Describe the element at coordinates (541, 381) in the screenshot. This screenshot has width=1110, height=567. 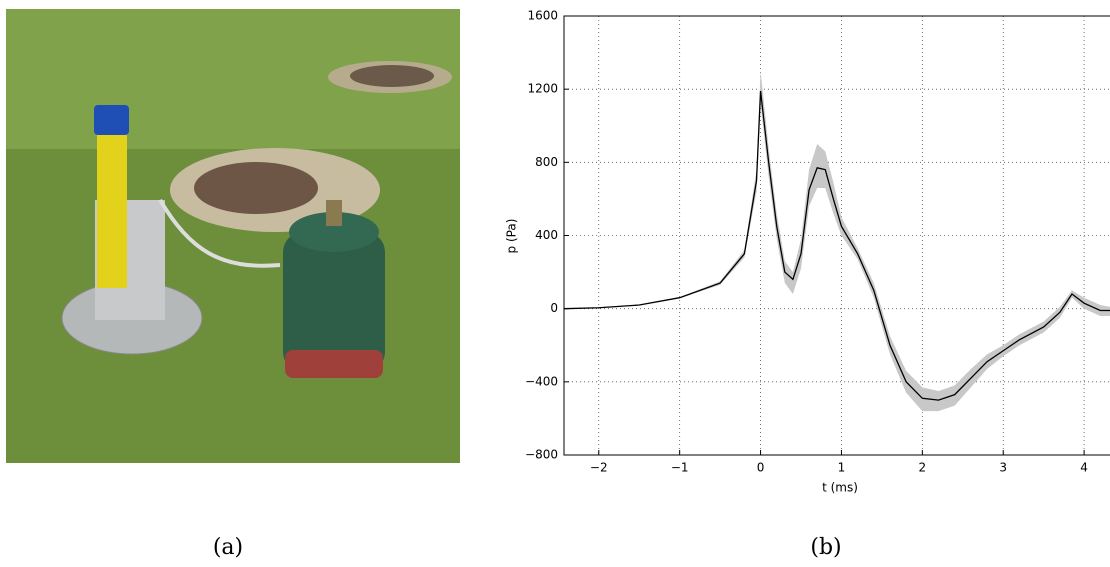
I see `y-tick-label: −400` at that location.